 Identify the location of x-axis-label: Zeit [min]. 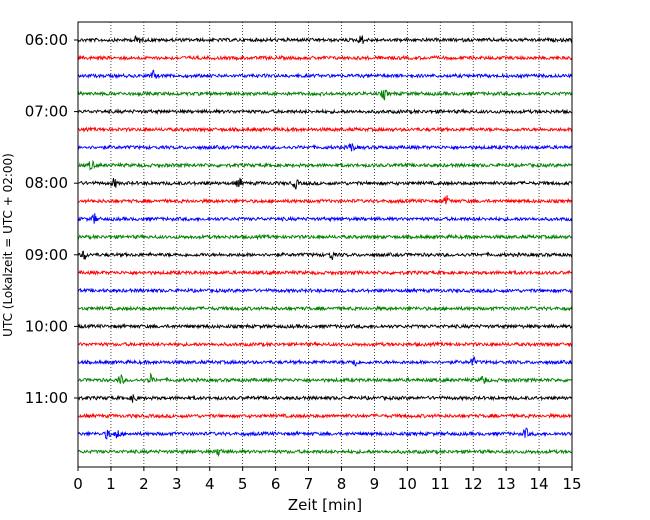
(325, 505).